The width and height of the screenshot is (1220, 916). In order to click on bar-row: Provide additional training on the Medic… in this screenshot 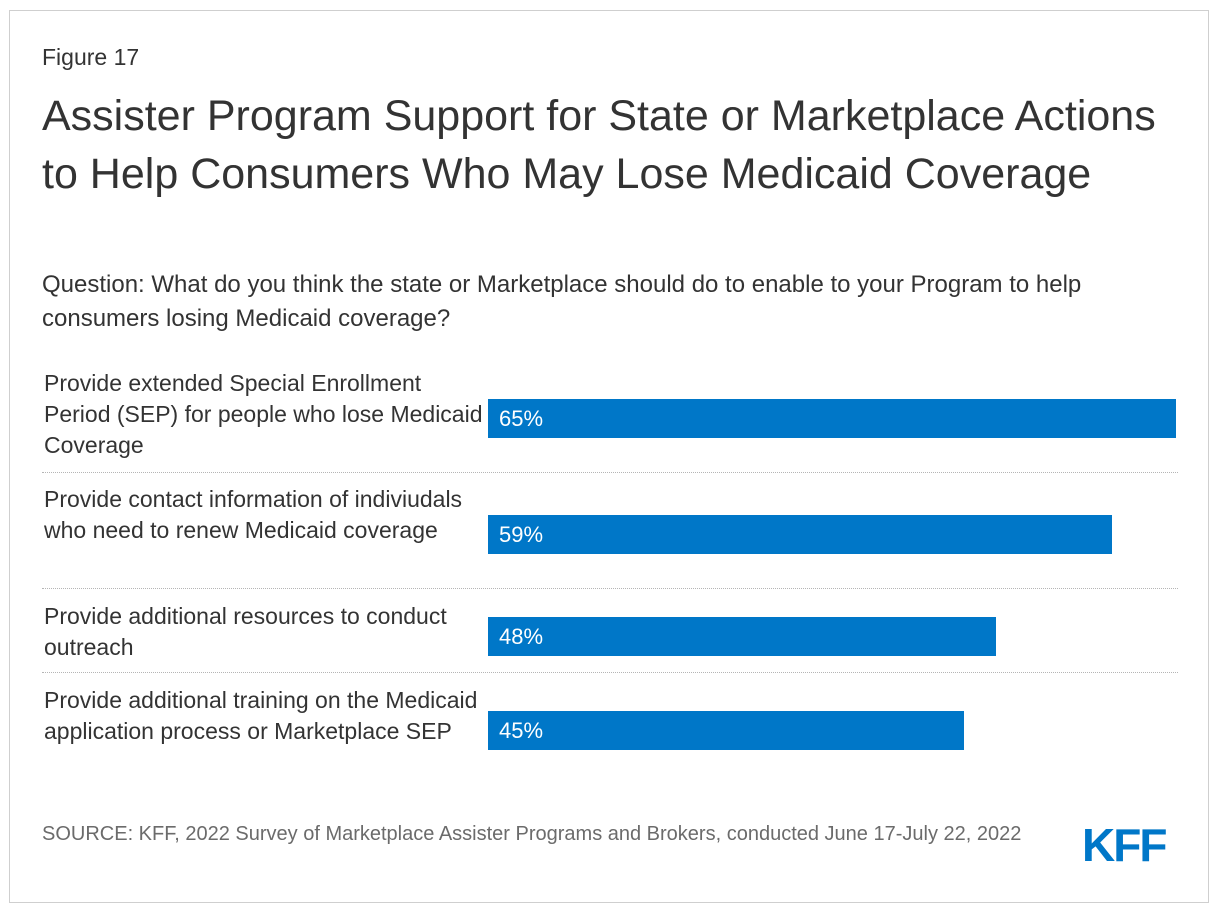, I will do `click(610, 730)`.